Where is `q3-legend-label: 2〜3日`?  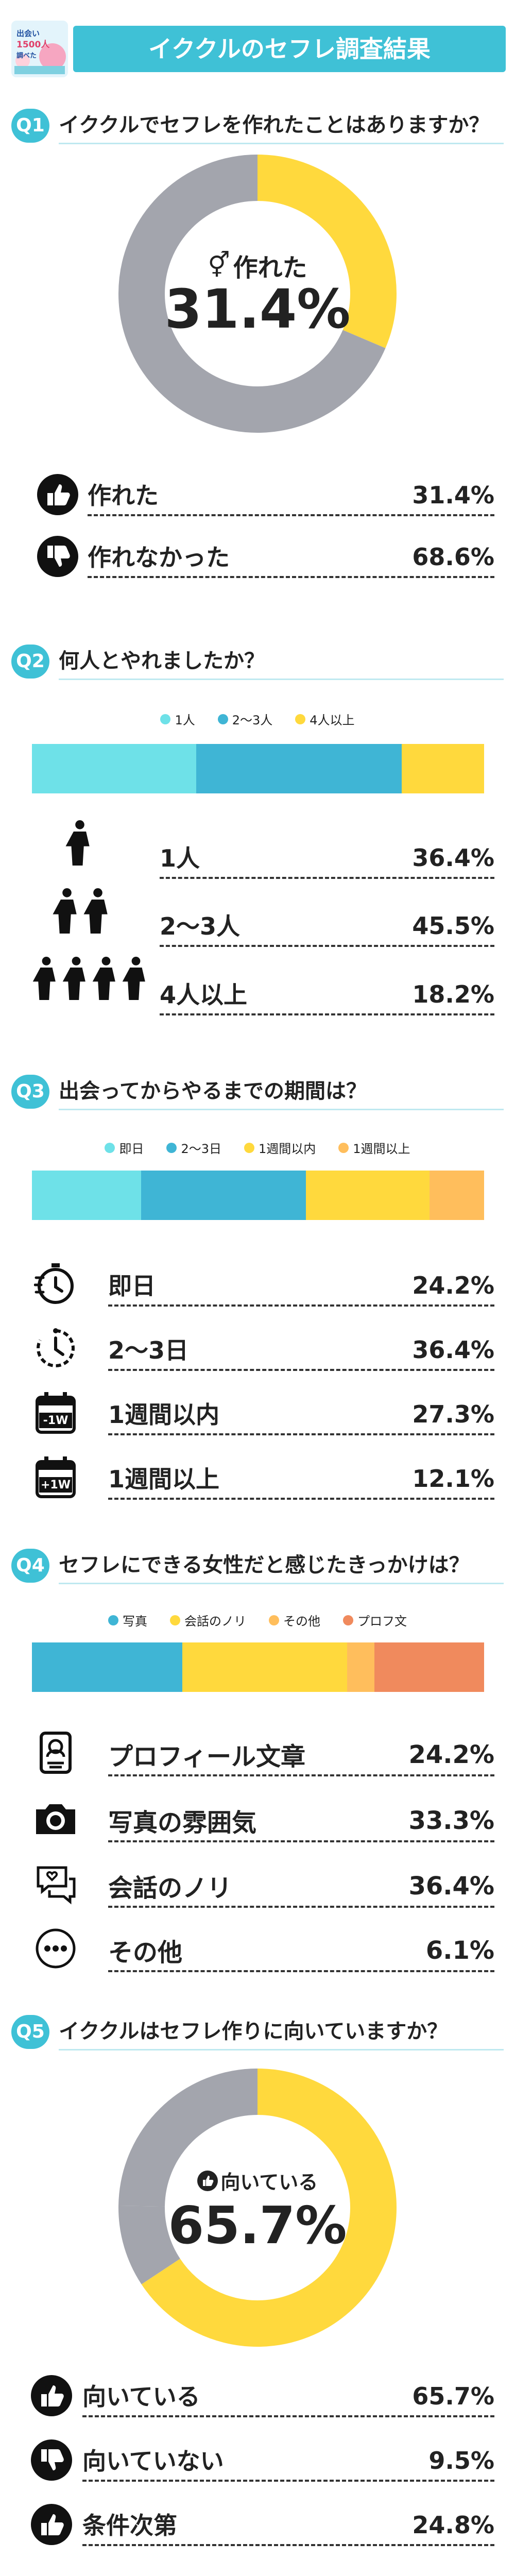 q3-legend-label: 2〜3日 is located at coordinates (201, 1149).